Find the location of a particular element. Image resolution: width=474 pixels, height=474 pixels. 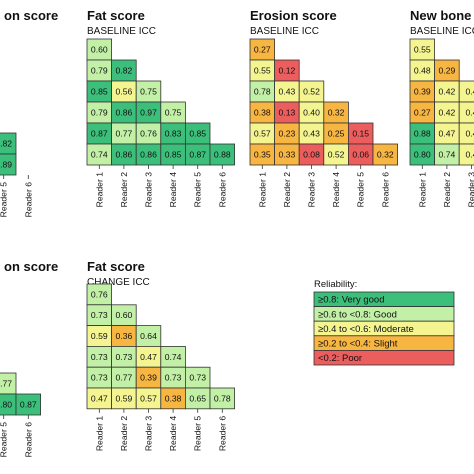

cell-value: 0.23 is located at coordinates (287, 134).